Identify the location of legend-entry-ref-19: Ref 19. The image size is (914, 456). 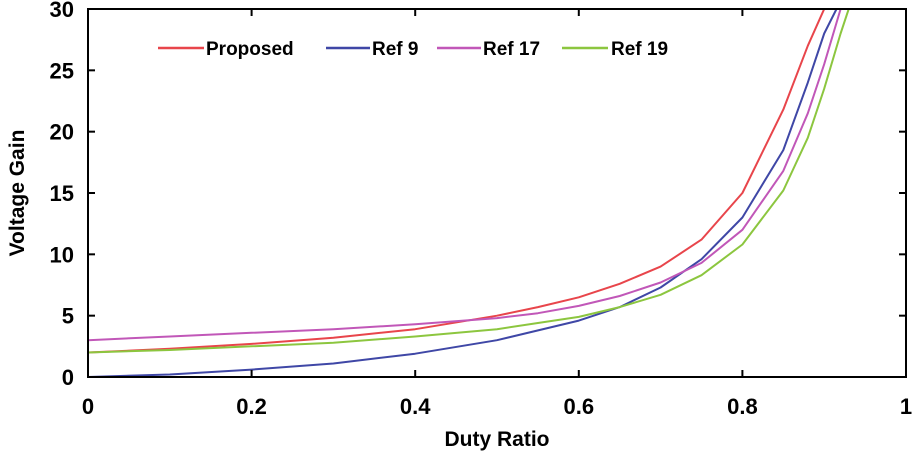
(615, 49).